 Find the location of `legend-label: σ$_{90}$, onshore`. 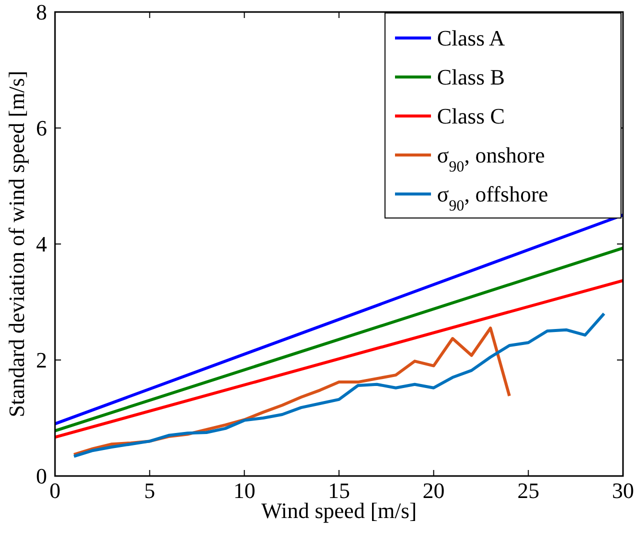

legend-label: σ$_{90}$, onshore is located at coordinates (491, 159).